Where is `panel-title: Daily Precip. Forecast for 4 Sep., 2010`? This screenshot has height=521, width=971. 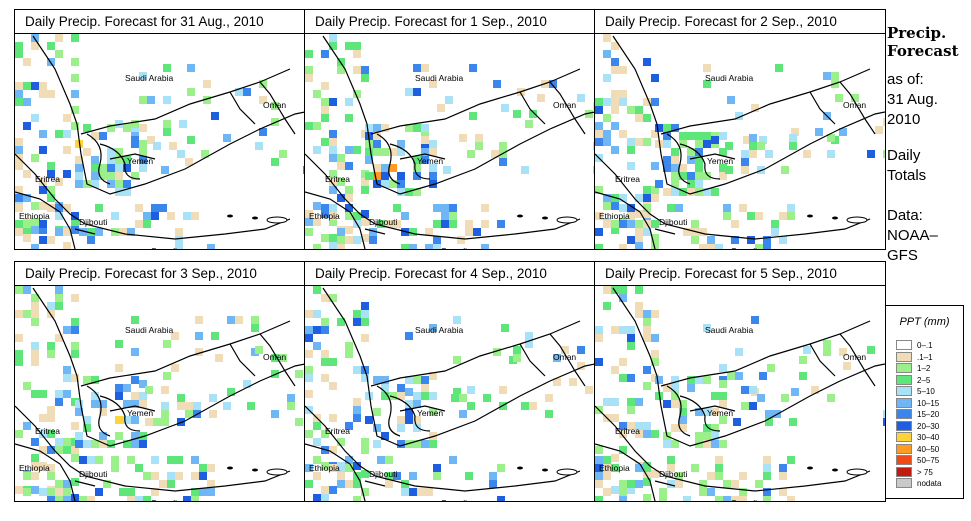 panel-title: Daily Precip. Forecast for 4 Sep., 2010 is located at coordinates (450, 274).